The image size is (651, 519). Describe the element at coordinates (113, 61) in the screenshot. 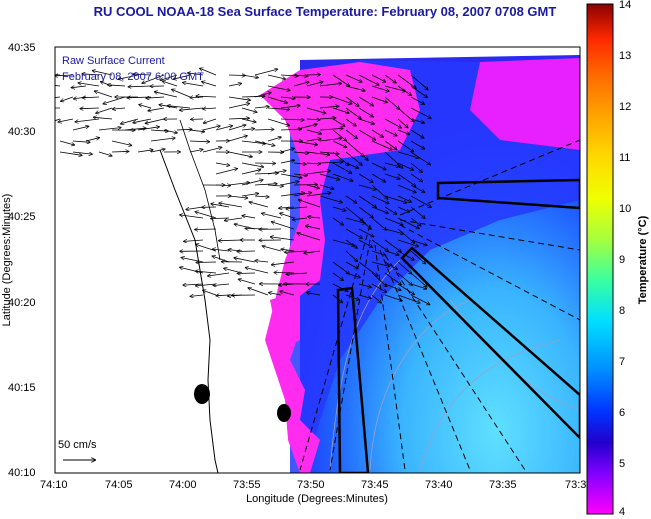

I see `legend-line1: Raw Surface Current` at that location.